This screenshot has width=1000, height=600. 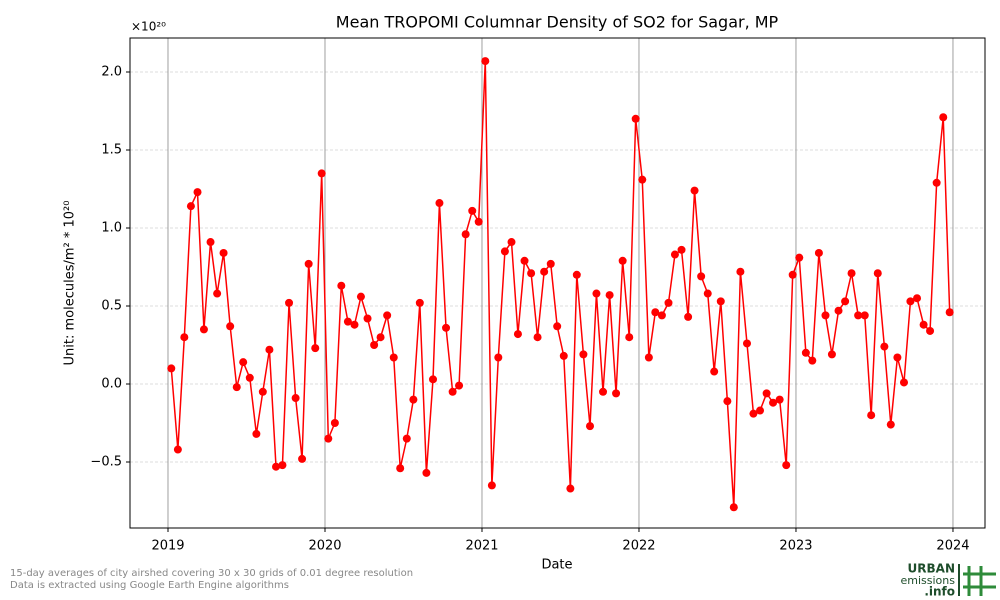 What do you see at coordinates (106, 462) in the screenshot?
I see `y-tick-label: −0.5` at bounding box center [106, 462].